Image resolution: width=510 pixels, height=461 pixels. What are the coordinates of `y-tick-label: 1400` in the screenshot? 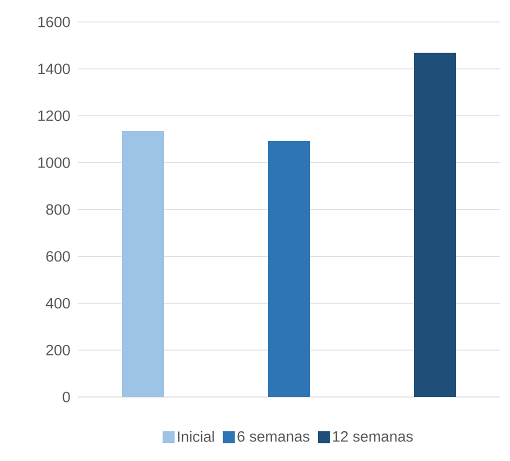 It's located at (54, 69).